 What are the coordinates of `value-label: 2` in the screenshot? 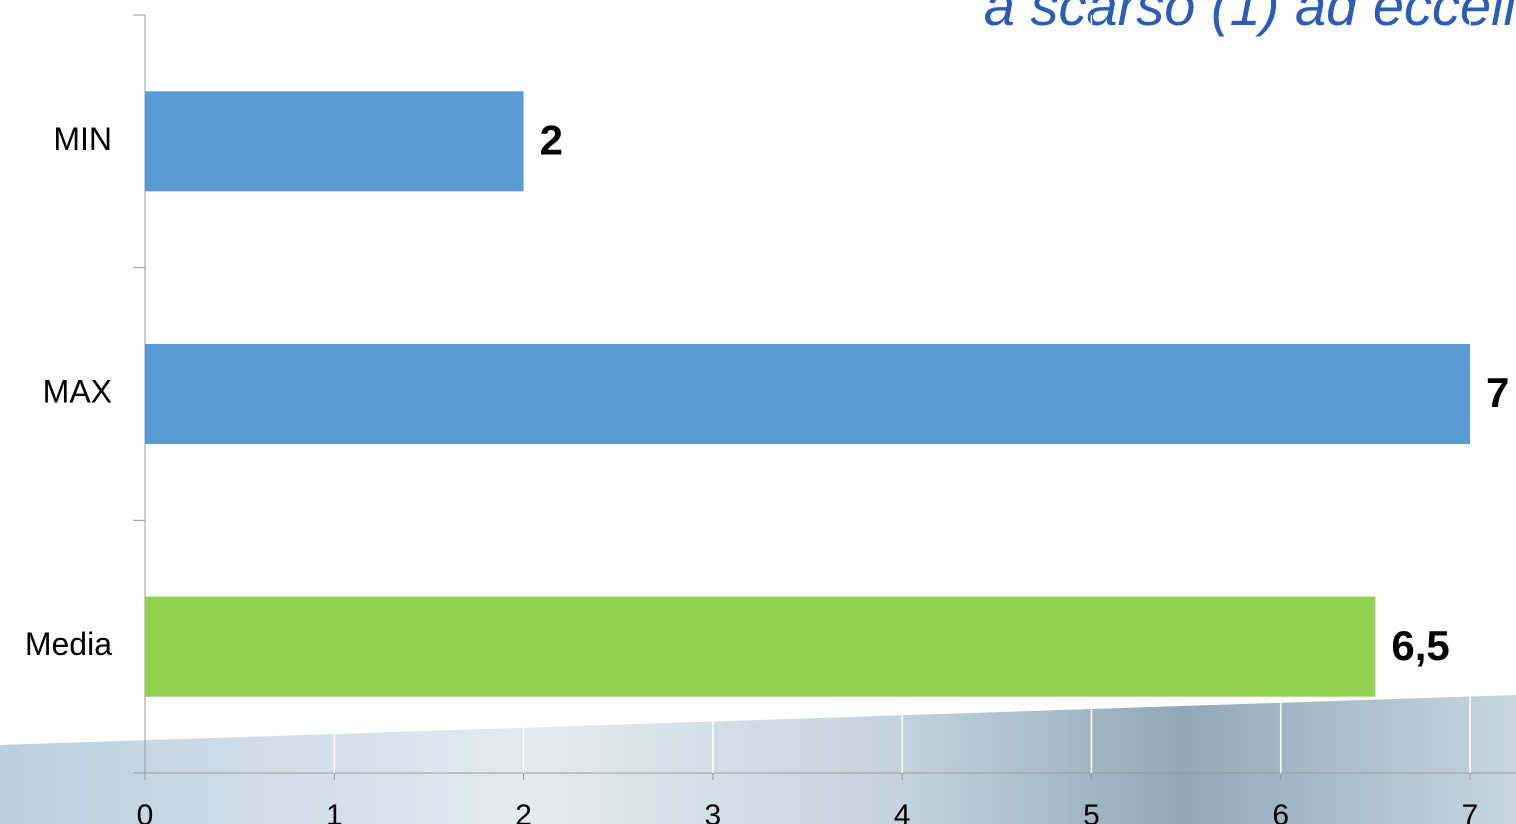 It's located at (551, 139).